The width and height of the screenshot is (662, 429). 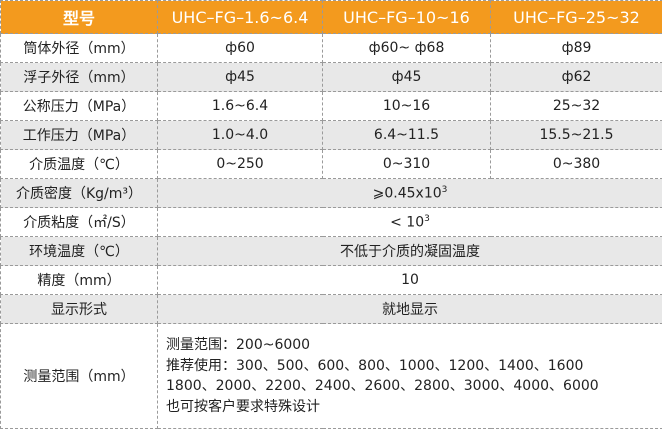 I want to click on row-label: 精度（mm）, so click(x=79, y=280).